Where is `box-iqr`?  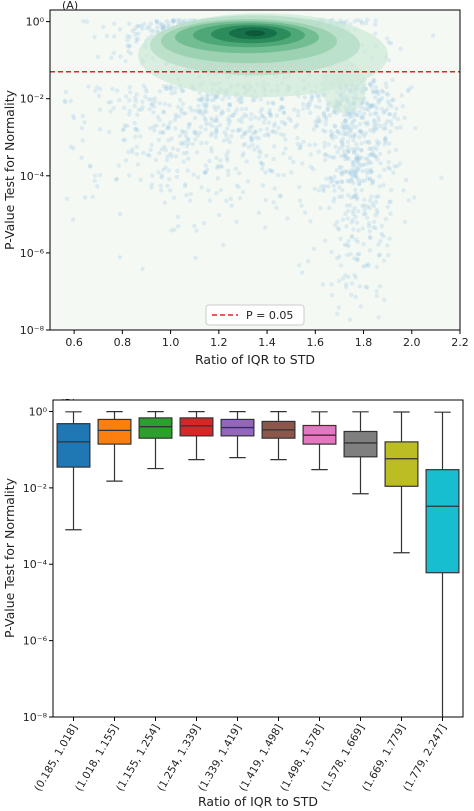
box-iqr is located at coordinates (73, 445).